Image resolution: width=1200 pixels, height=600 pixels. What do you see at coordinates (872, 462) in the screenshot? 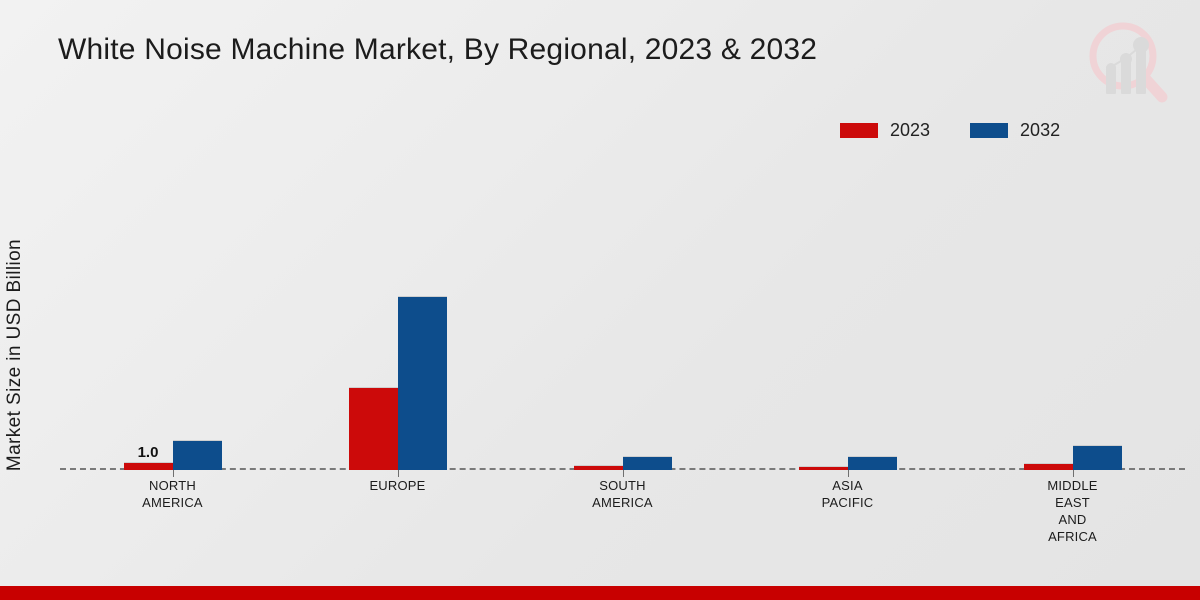
I see `bar-2032-asia-pacific` at bounding box center [872, 462].